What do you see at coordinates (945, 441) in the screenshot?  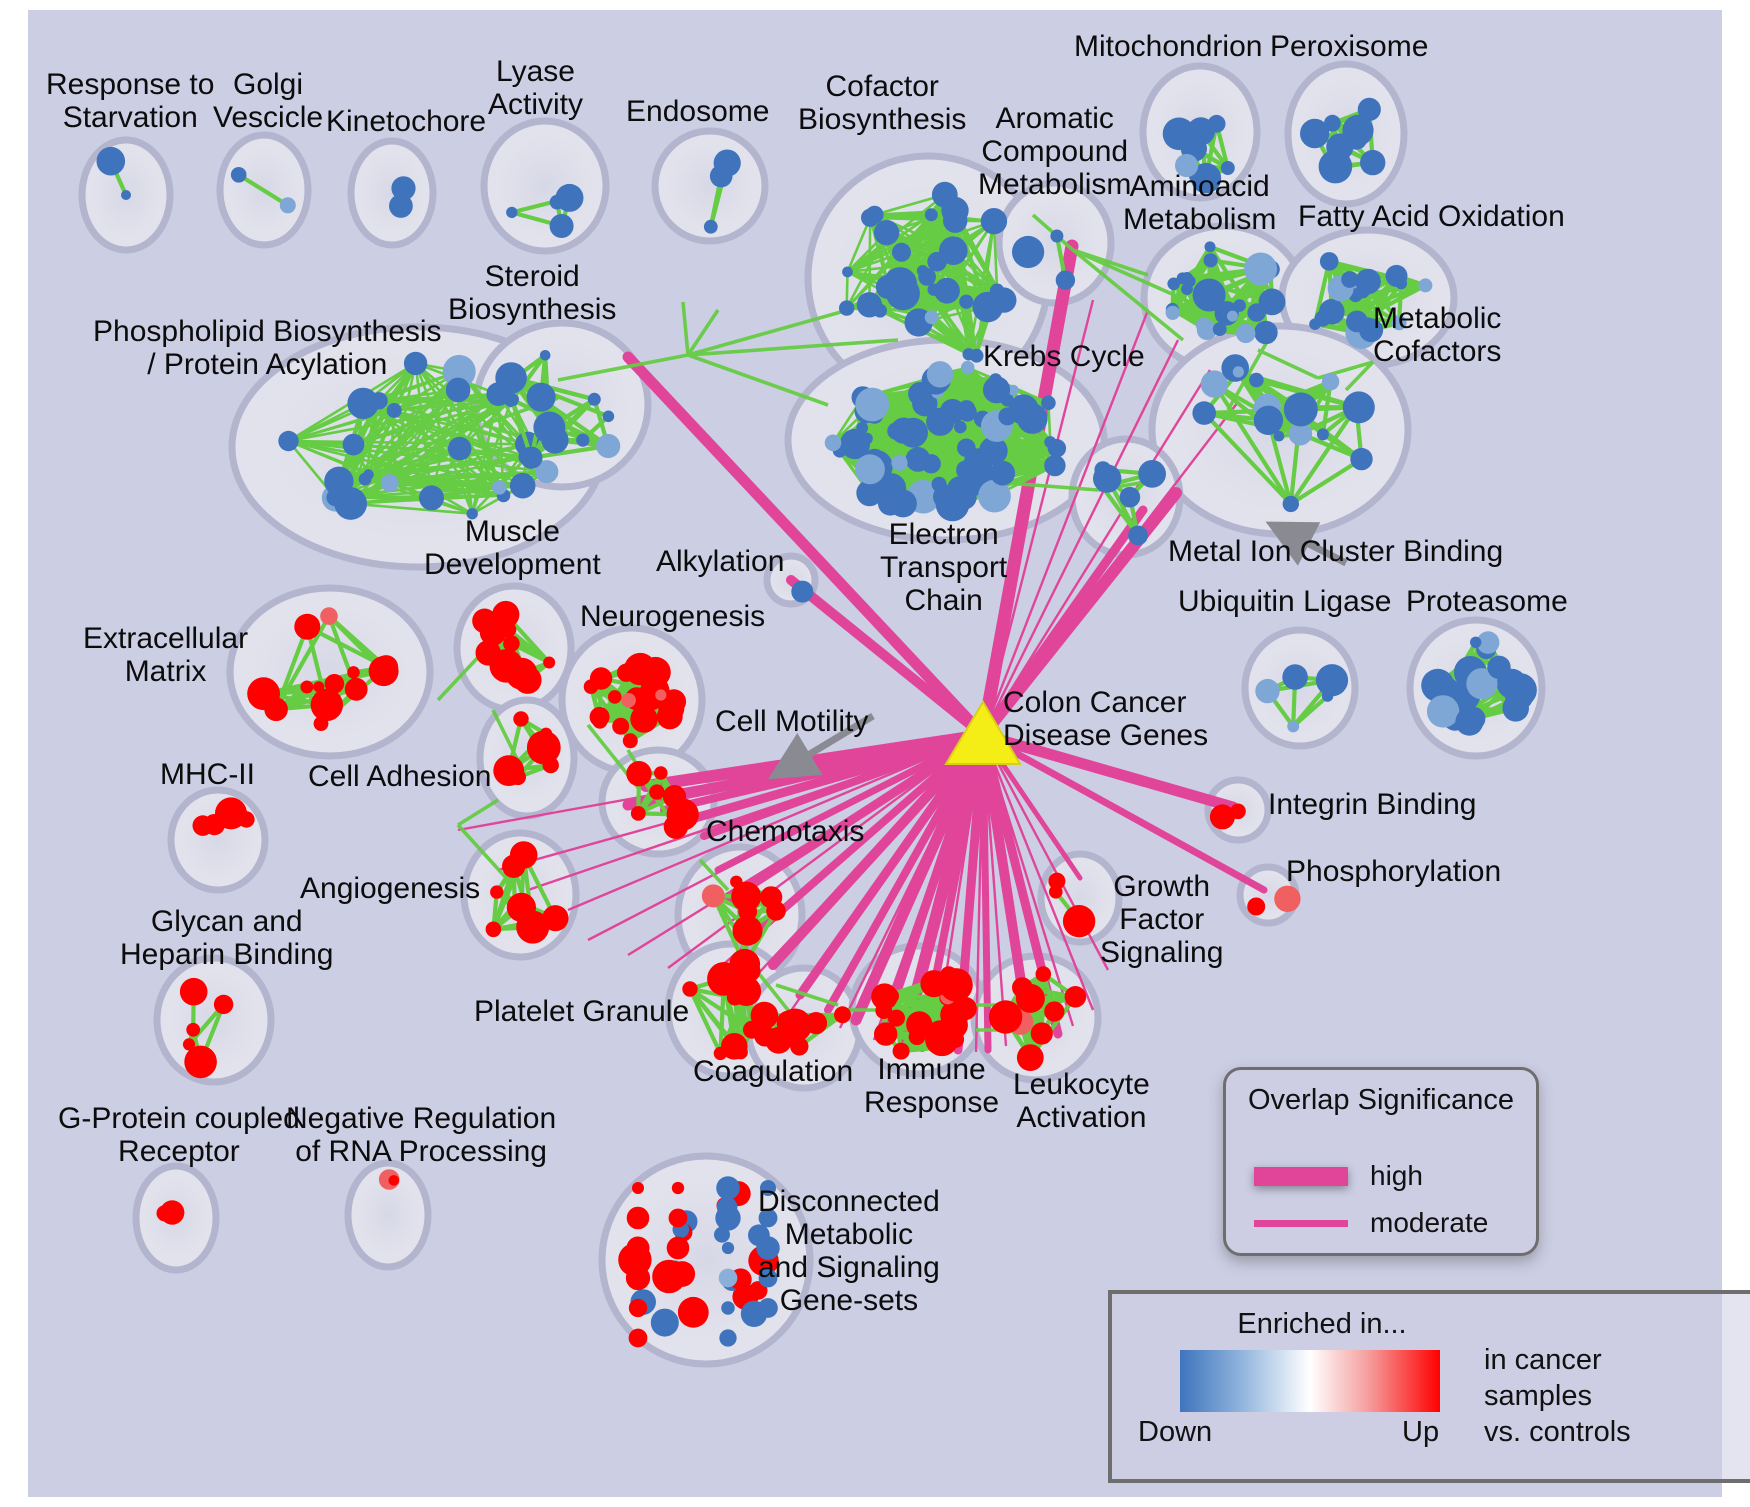 I see `cluster-network-electron-transport-chain` at bounding box center [945, 441].